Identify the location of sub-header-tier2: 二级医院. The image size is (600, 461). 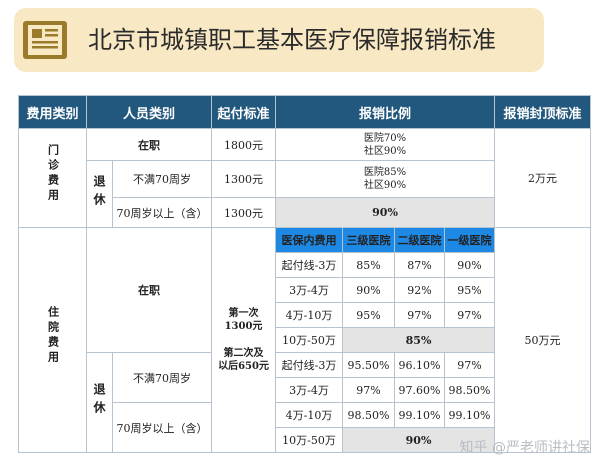
(420, 240).